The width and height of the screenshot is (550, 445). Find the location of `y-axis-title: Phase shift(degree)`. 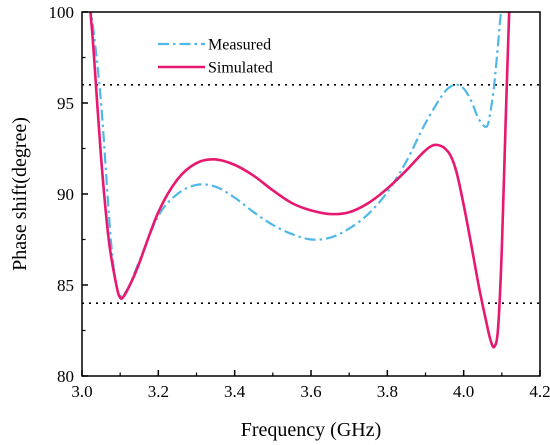

y-axis-title: Phase shift(degree) is located at coordinates (20, 194).